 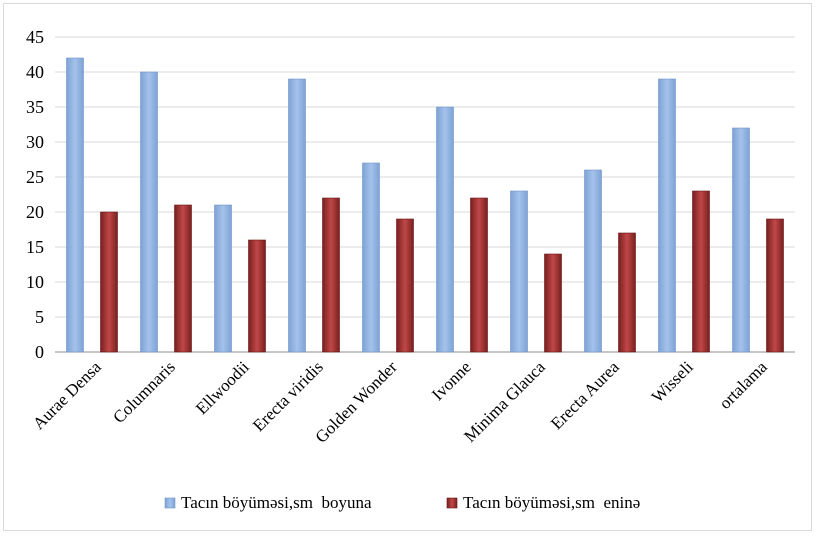 I want to click on x-tick-label: Erecta viridis, so click(x=288, y=396).